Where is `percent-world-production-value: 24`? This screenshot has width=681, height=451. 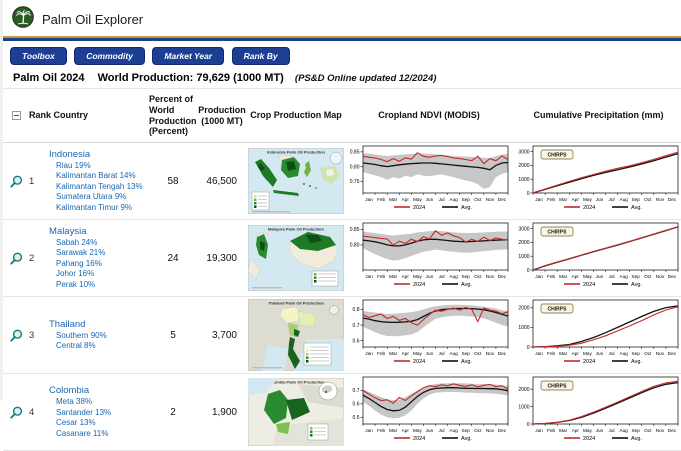
percent-world-production-value: 24 is located at coordinates (173, 258).